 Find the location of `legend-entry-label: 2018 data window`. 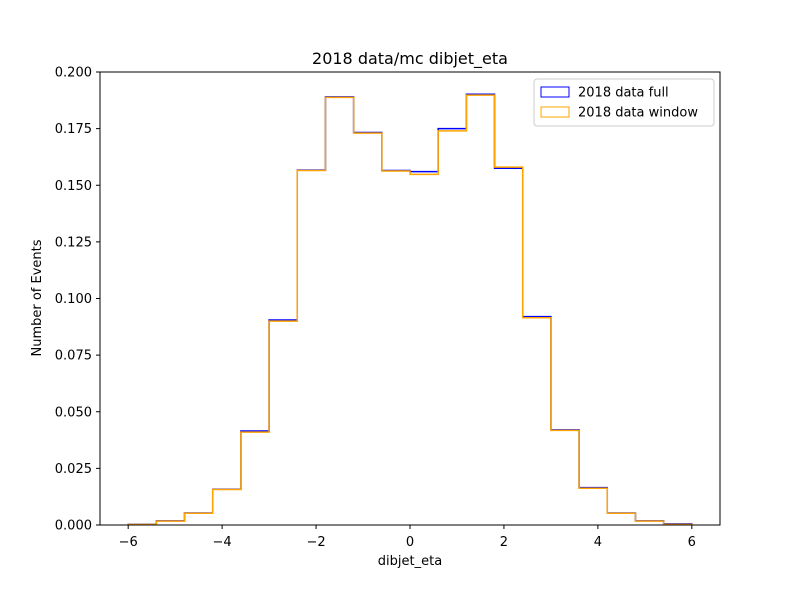

legend-entry-label: 2018 data window is located at coordinates (638, 113).